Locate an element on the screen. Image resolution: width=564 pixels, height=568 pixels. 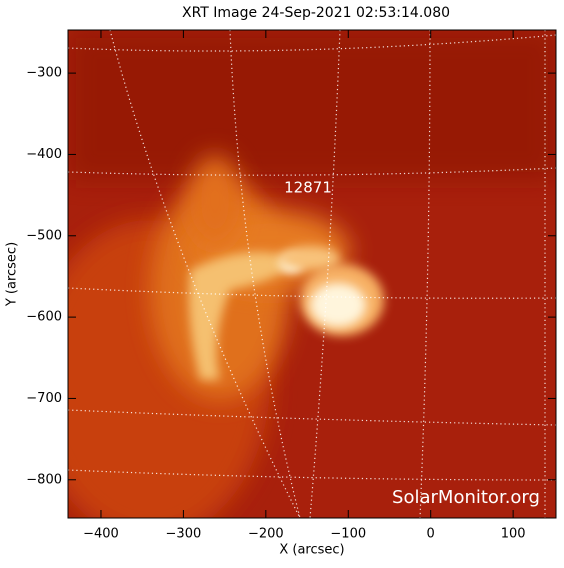
y-tick-label: −300 is located at coordinates (44, 73).